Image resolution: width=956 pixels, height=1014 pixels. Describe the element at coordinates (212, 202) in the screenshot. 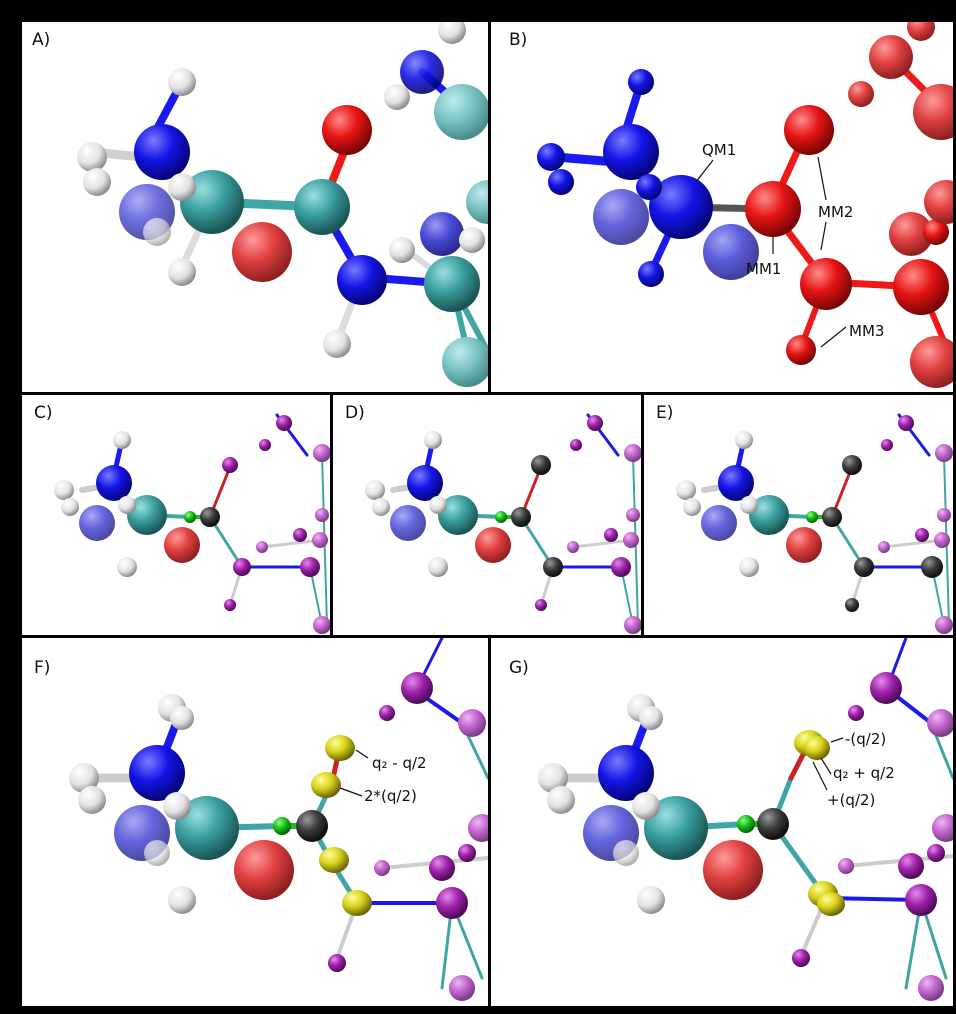

I see `atom-c-alpha` at that location.